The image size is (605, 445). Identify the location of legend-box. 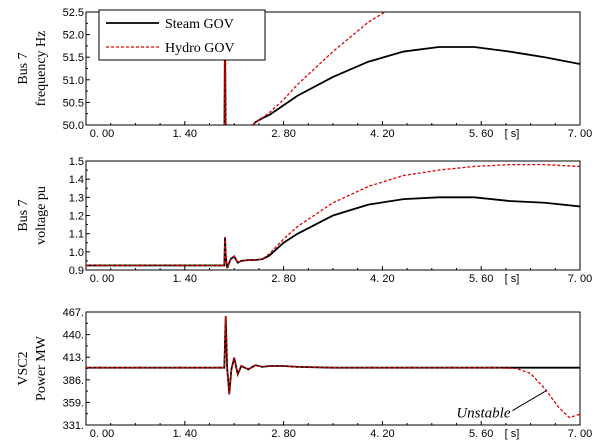
(182, 35).